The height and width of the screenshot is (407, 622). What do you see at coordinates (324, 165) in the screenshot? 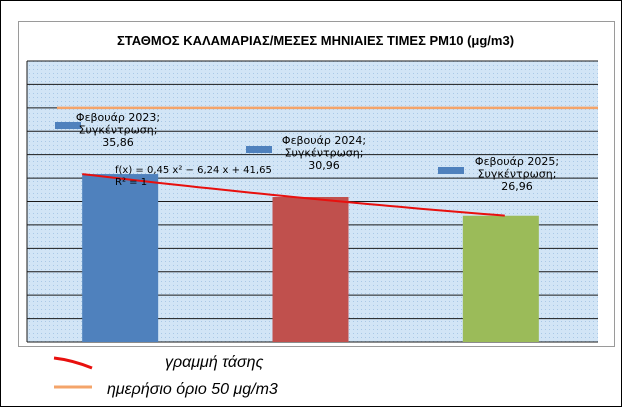
I see `data-label: 30,96` at bounding box center [324, 165].